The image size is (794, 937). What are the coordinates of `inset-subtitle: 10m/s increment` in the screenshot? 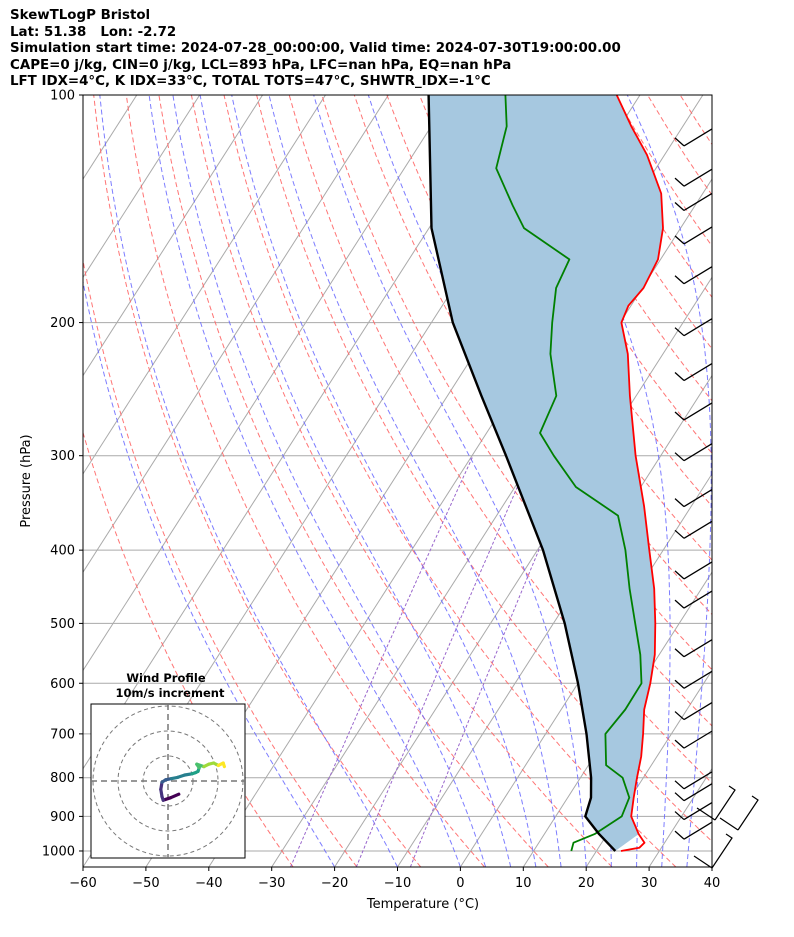 It's located at (170, 693).